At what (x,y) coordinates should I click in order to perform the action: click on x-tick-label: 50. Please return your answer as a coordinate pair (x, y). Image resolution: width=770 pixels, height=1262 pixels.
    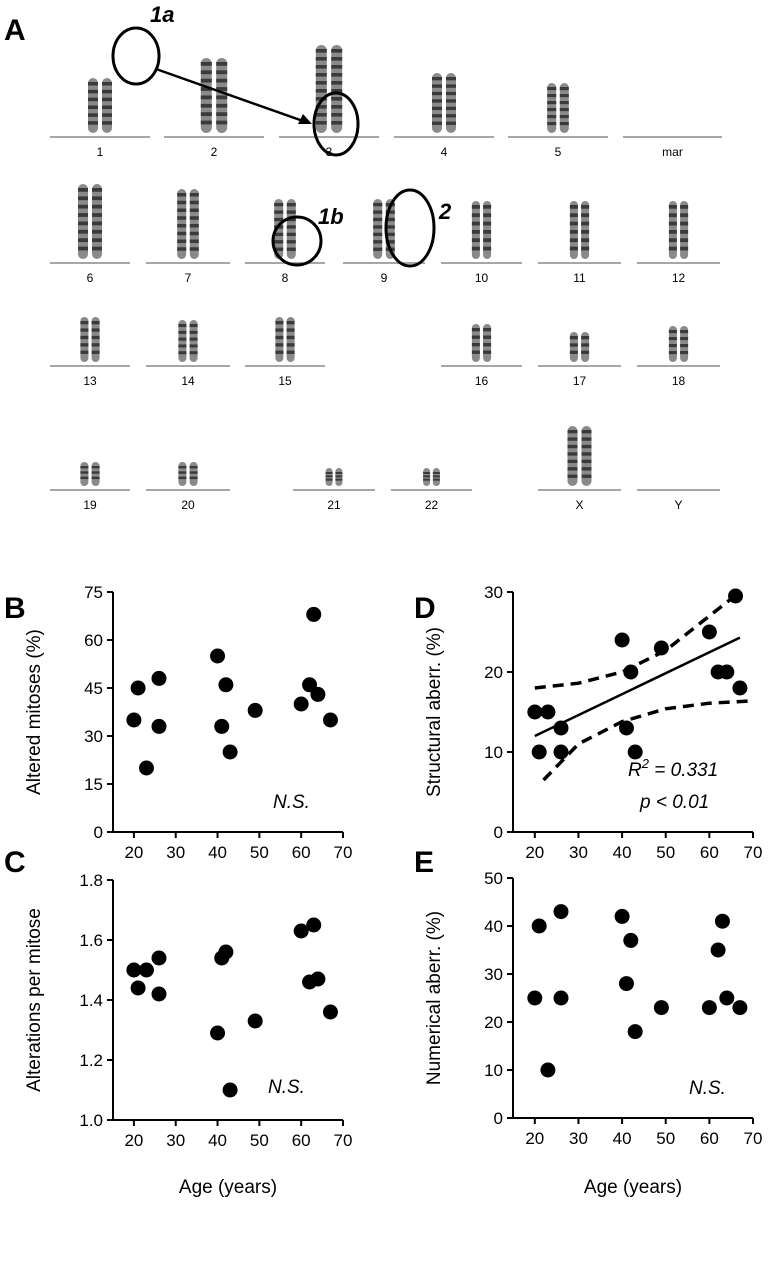
    Looking at the image, I should click on (665, 852).